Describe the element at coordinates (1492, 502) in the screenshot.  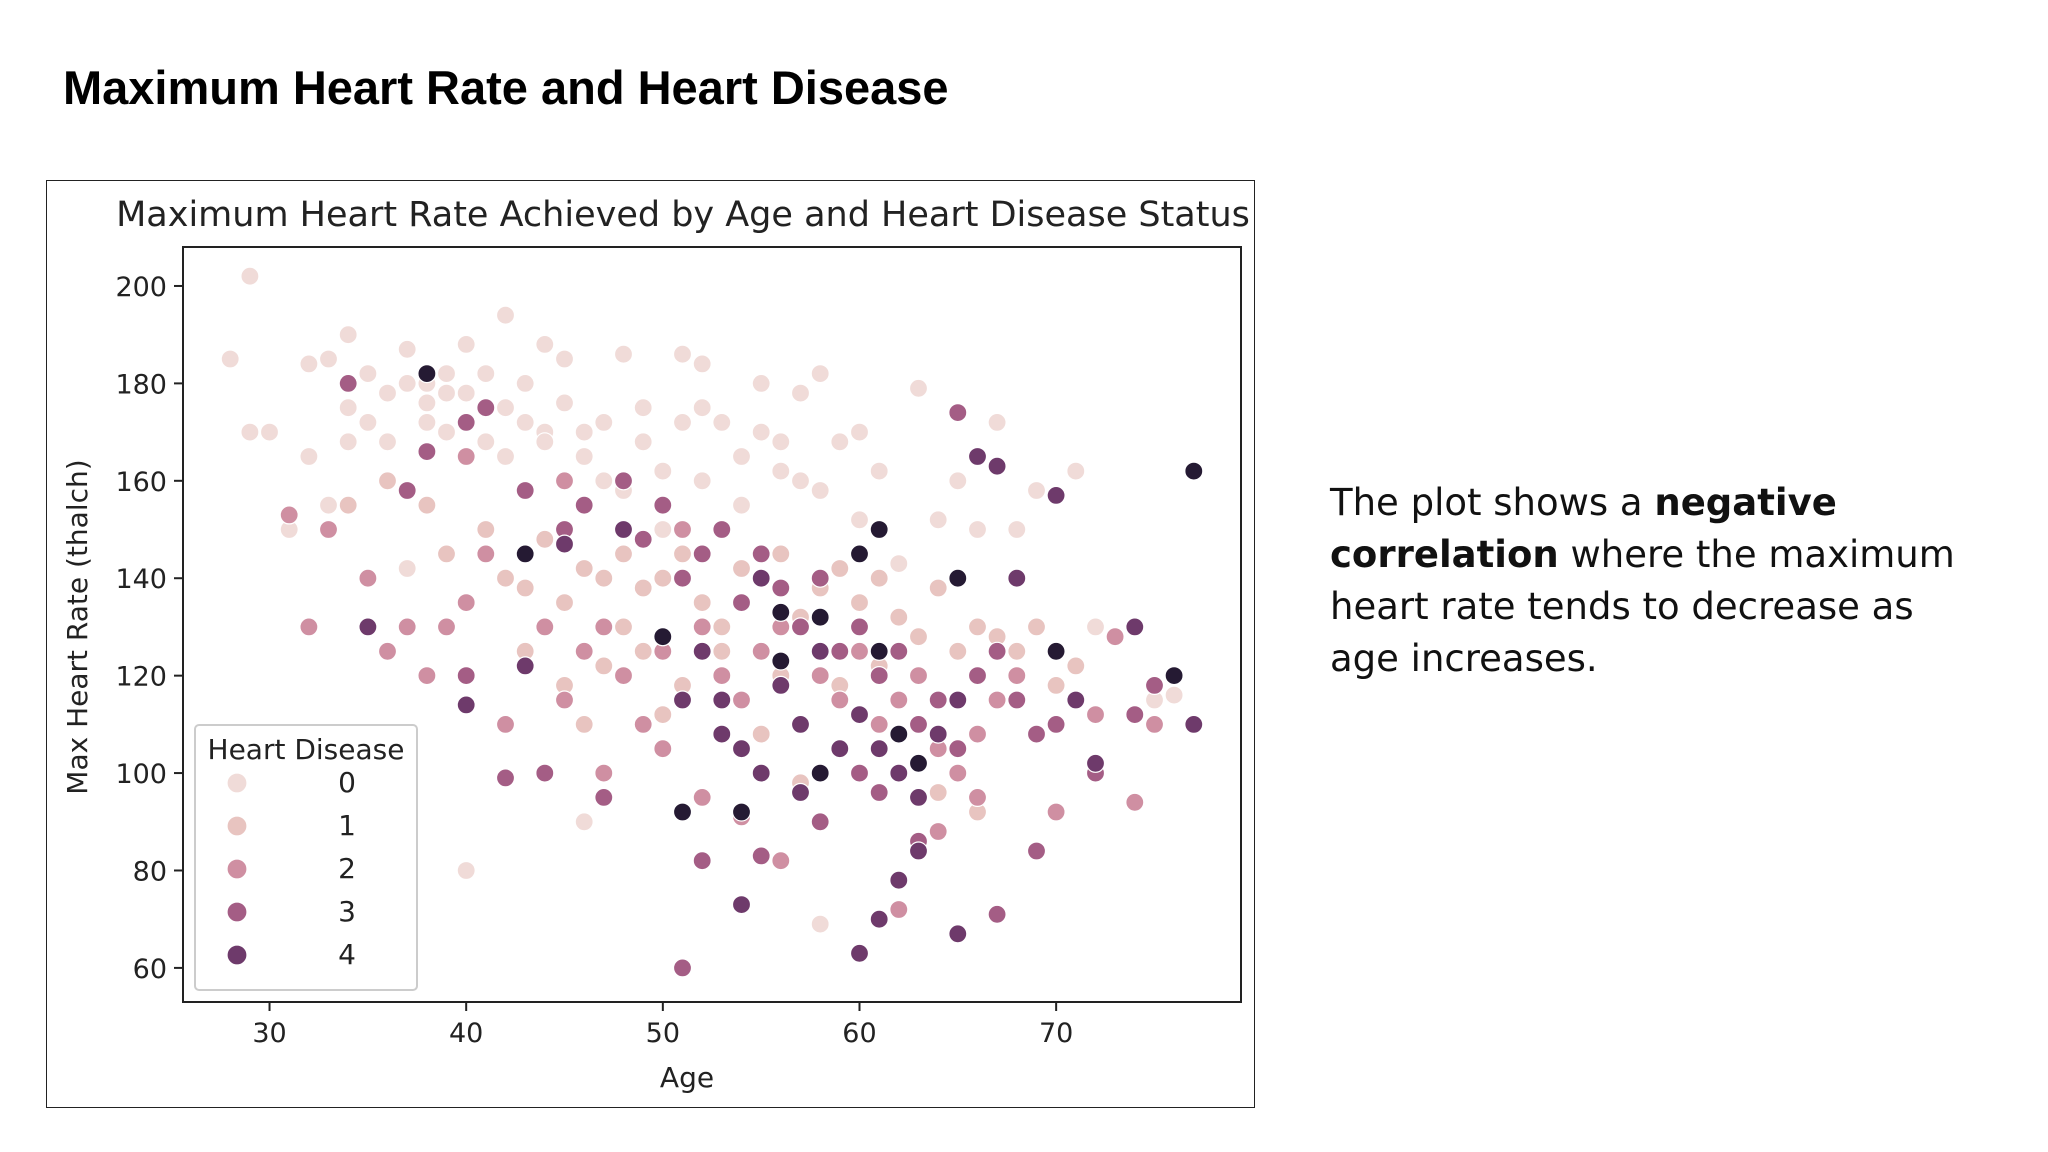
I see `caption-part-1: The plot shows a` at that location.